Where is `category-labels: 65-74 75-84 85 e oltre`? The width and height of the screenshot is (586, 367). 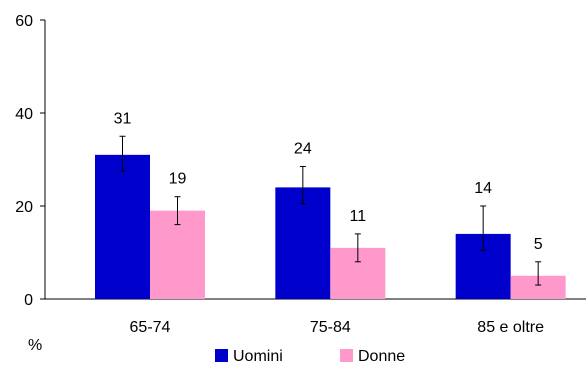 category-labels: 65-74 75-84 85 e oltre is located at coordinates (337, 327).